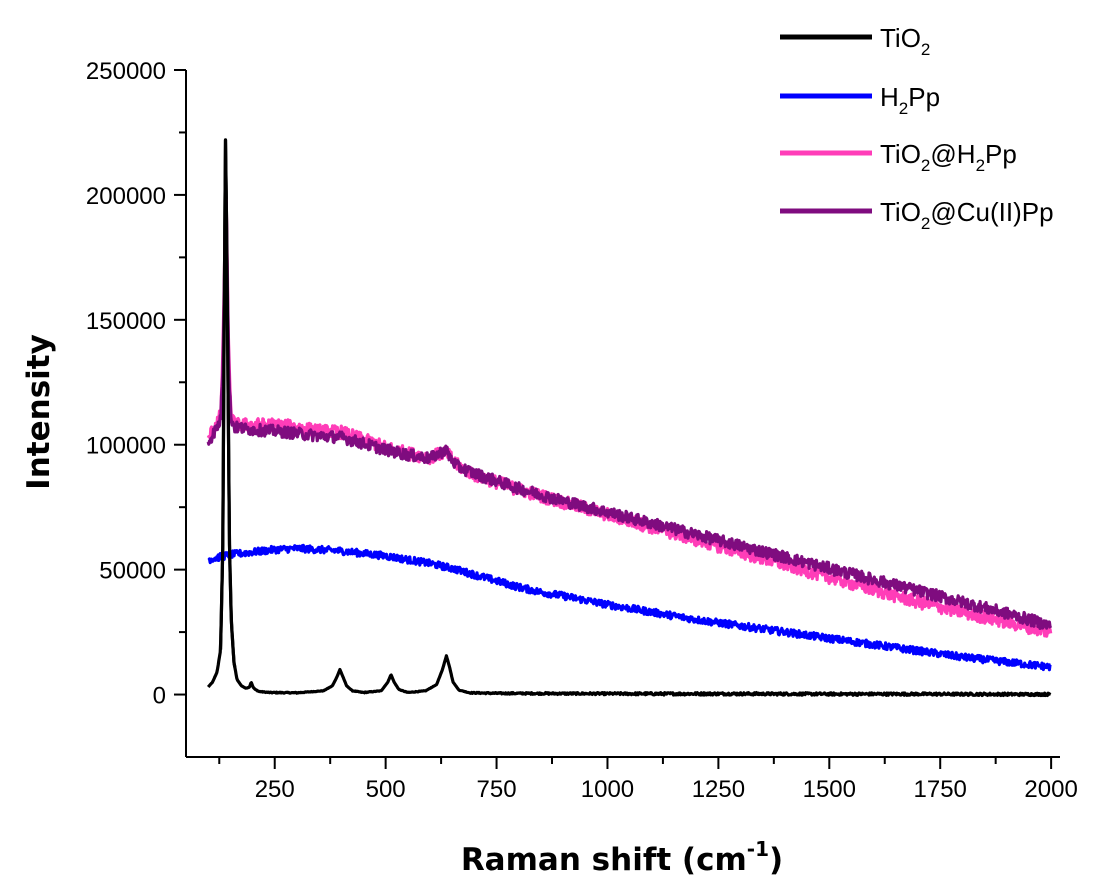 The height and width of the screenshot is (896, 1111). Describe the element at coordinates (39, 412) in the screenshot. I see `y-axis-title: Intensity` at that location.